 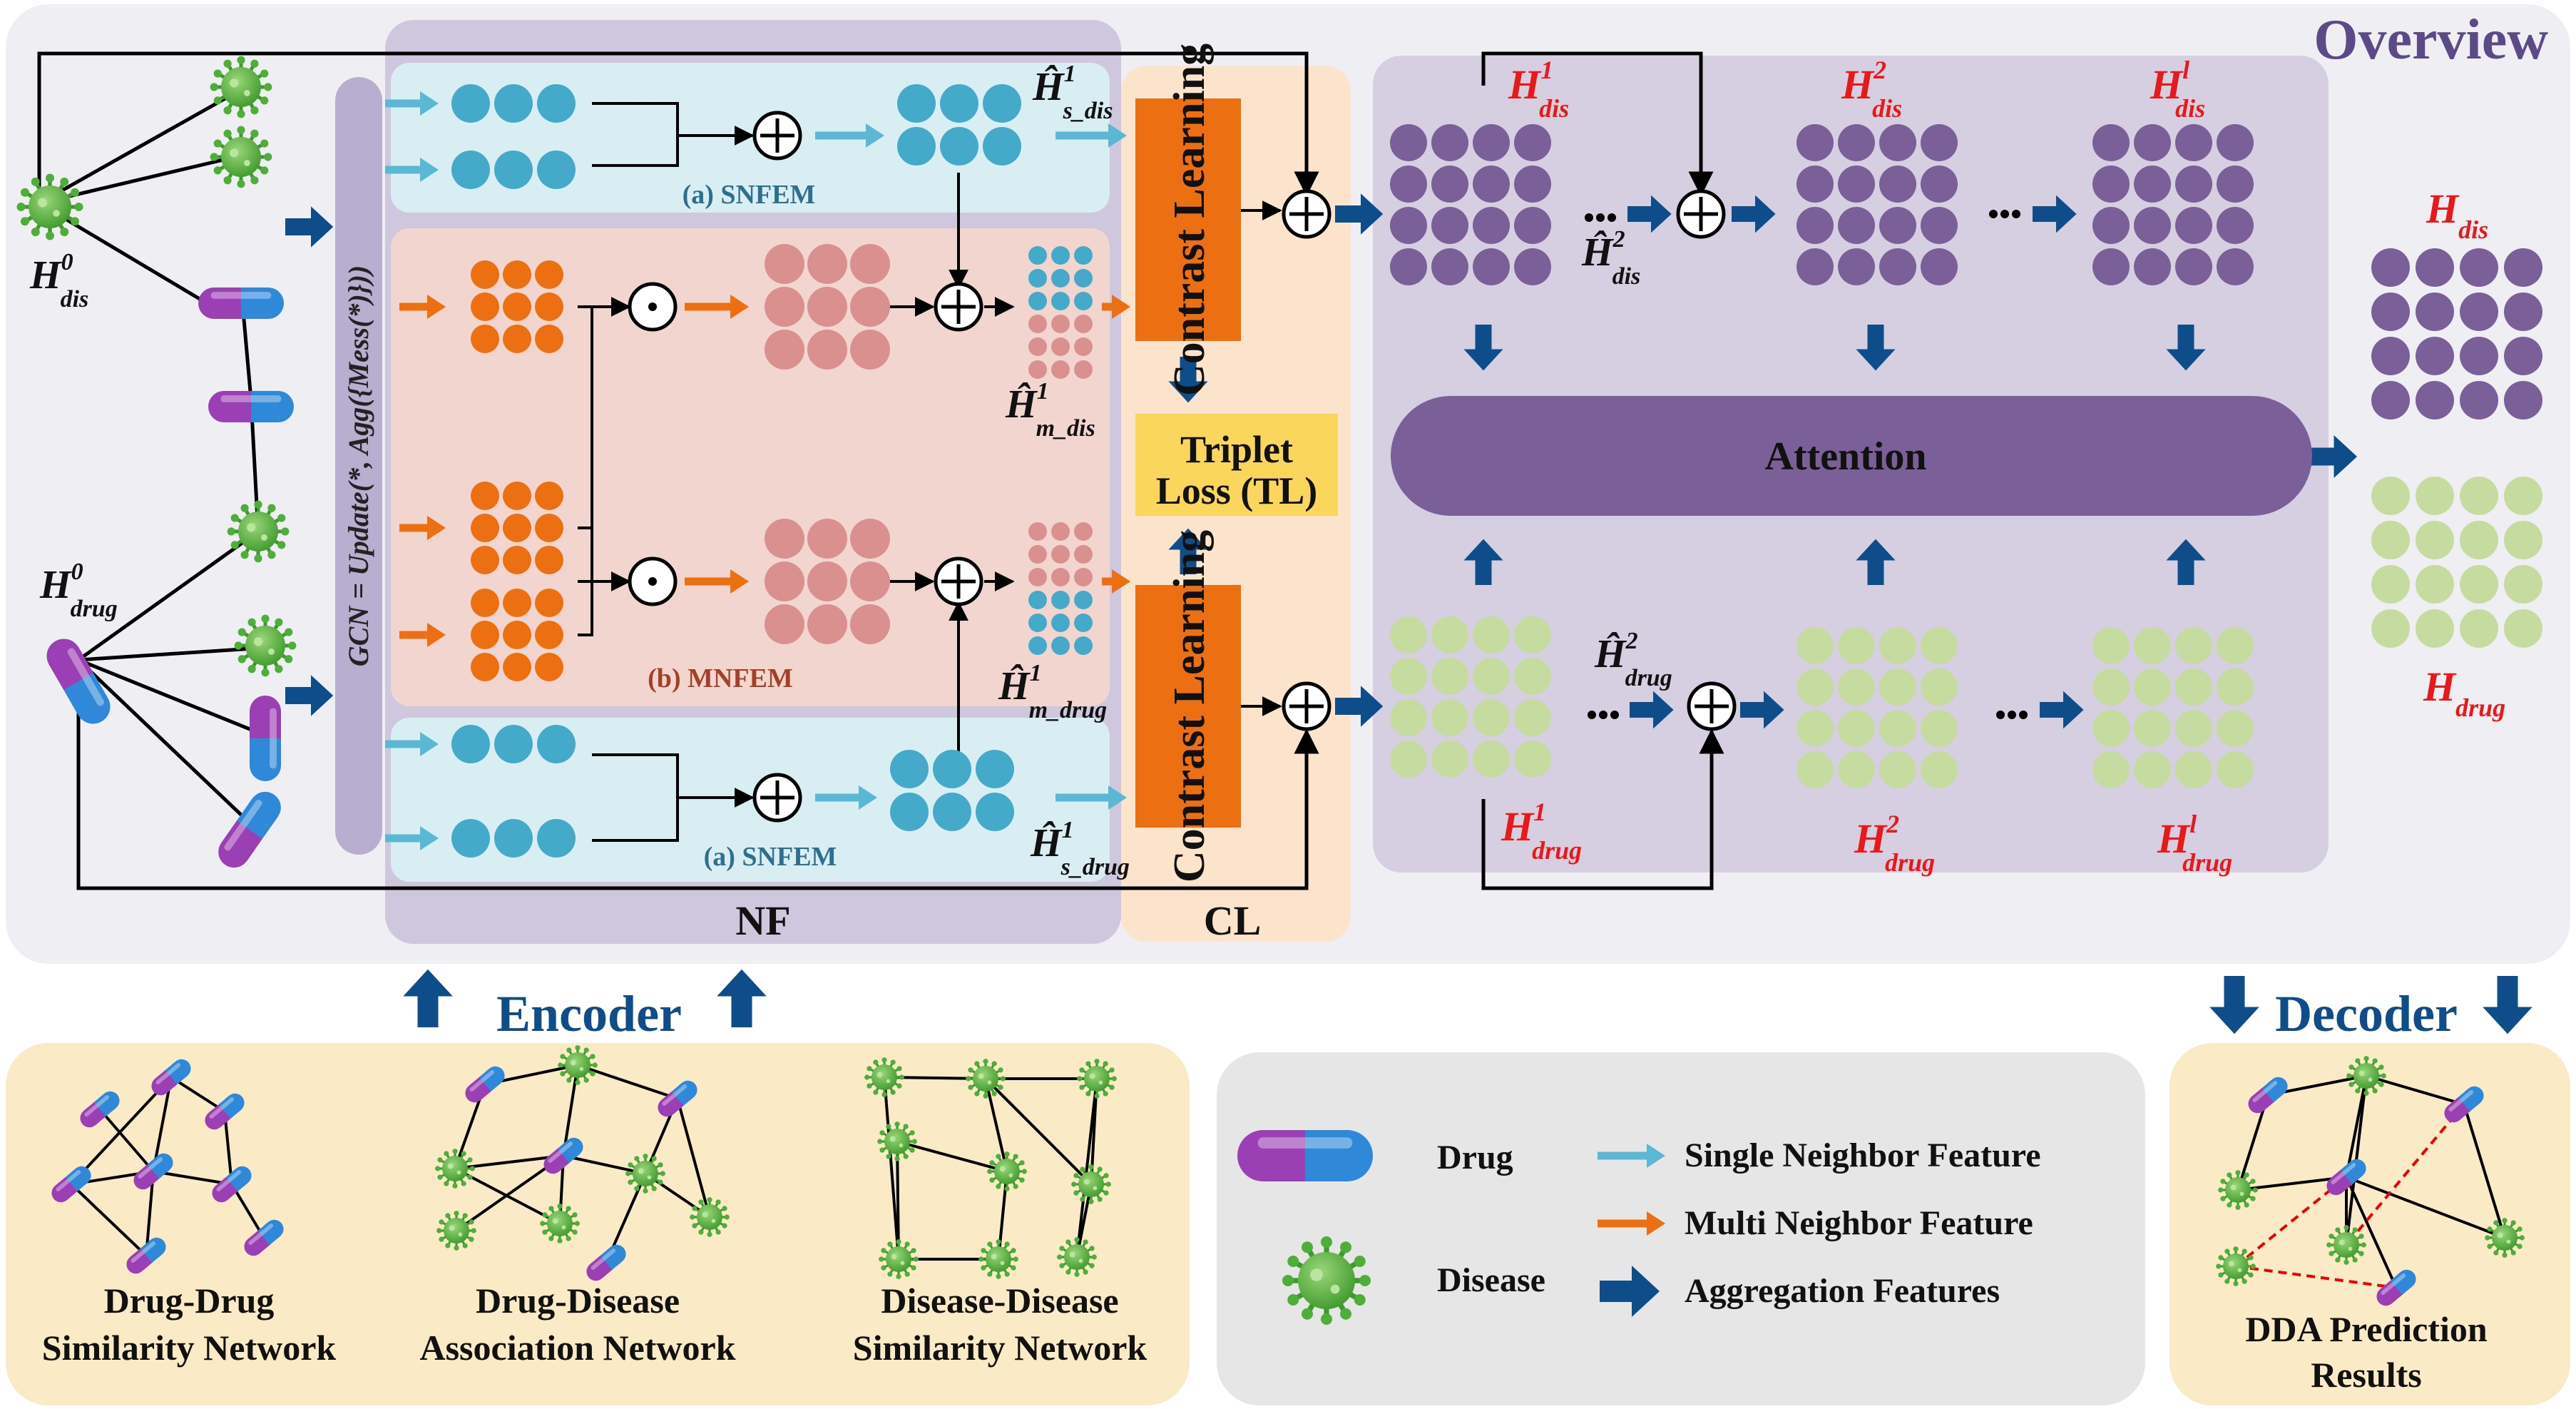 I want to click on mixed-bottom-teal-dot, so click(x=1060, y=645).